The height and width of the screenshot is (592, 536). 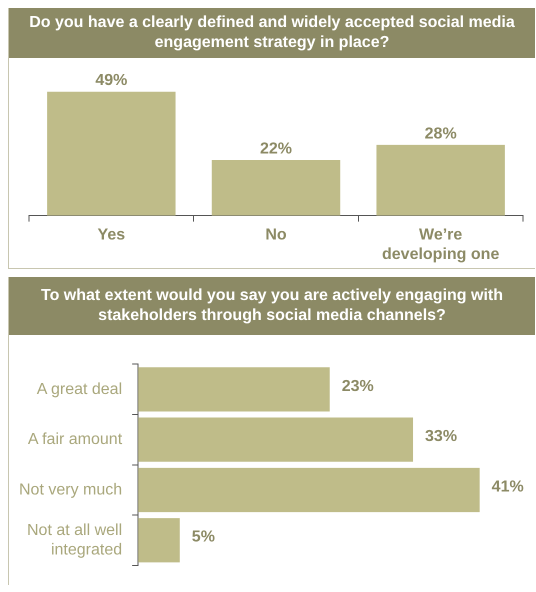 I want to click on data-label: 28%, so click(x=440, y=133).